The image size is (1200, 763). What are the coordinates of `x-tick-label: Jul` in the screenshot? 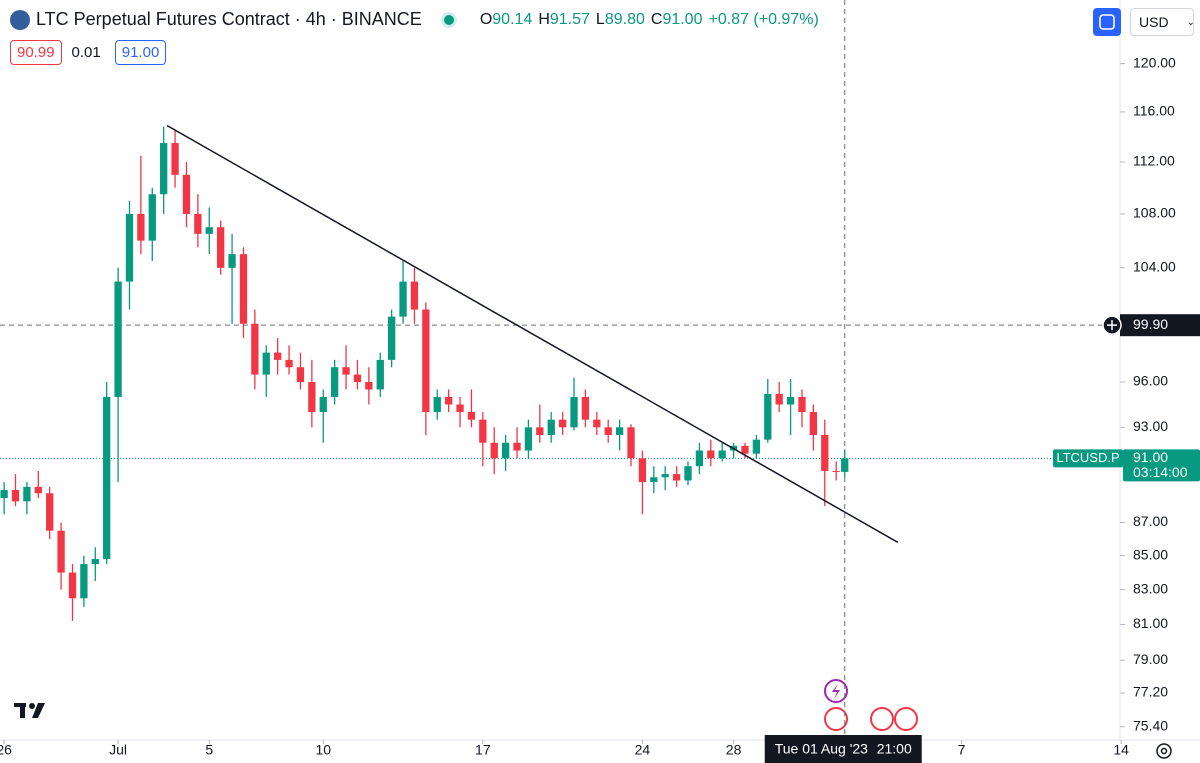 It's located at (118, 750).